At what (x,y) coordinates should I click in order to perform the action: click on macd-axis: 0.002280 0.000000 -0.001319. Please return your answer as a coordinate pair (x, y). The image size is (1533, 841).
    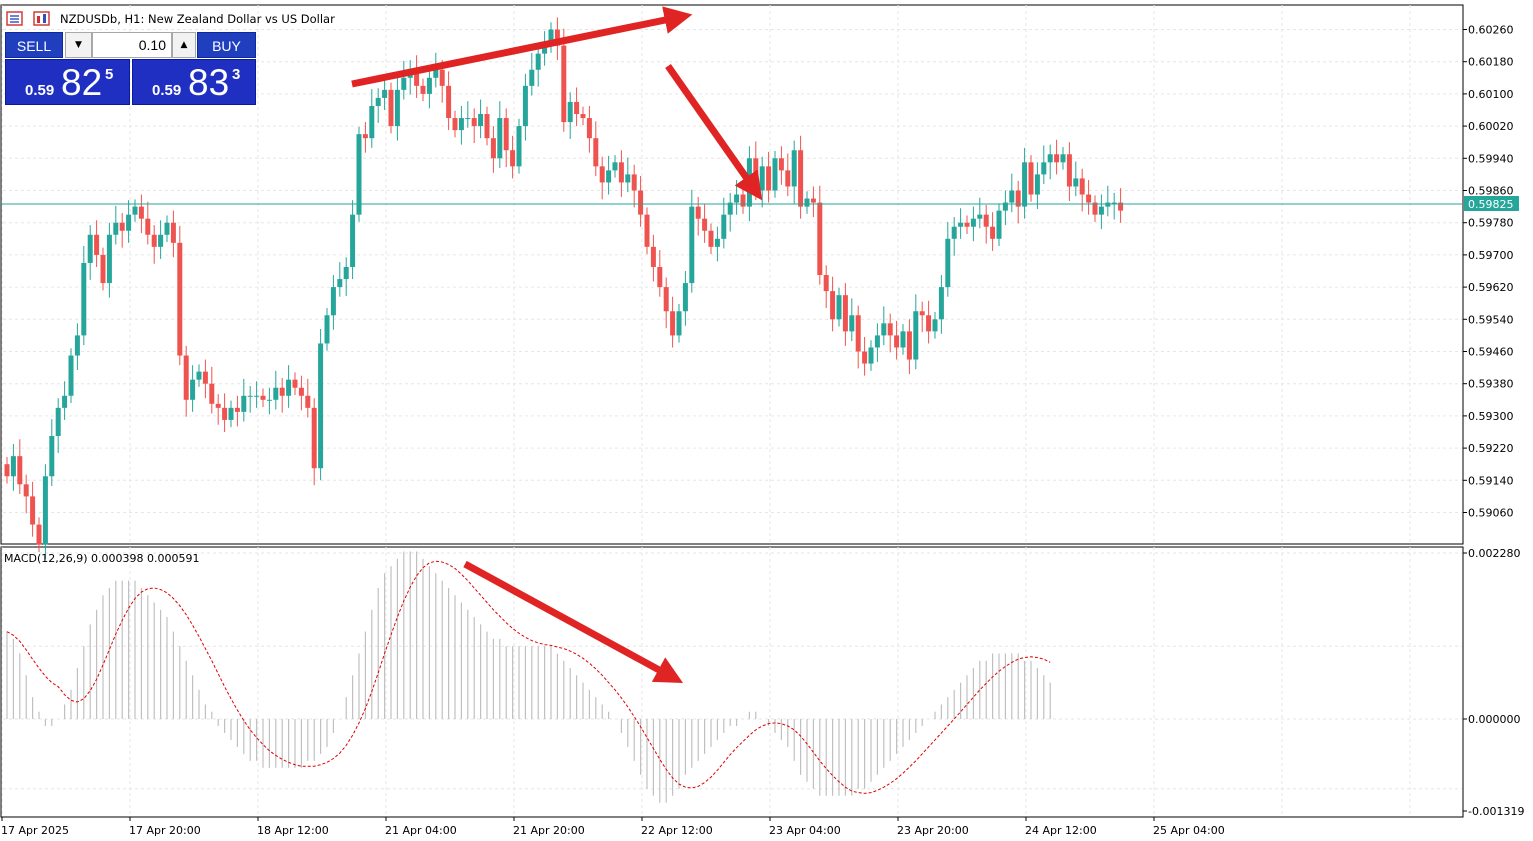
    Looking at the image, I should click on (1493, 682).